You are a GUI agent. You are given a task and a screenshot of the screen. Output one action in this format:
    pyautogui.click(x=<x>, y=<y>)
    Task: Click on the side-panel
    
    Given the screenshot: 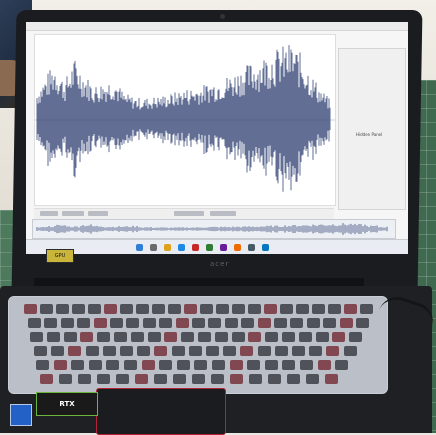 What is the action you would take?
    pyautogui.click(x=372, y=129)
    